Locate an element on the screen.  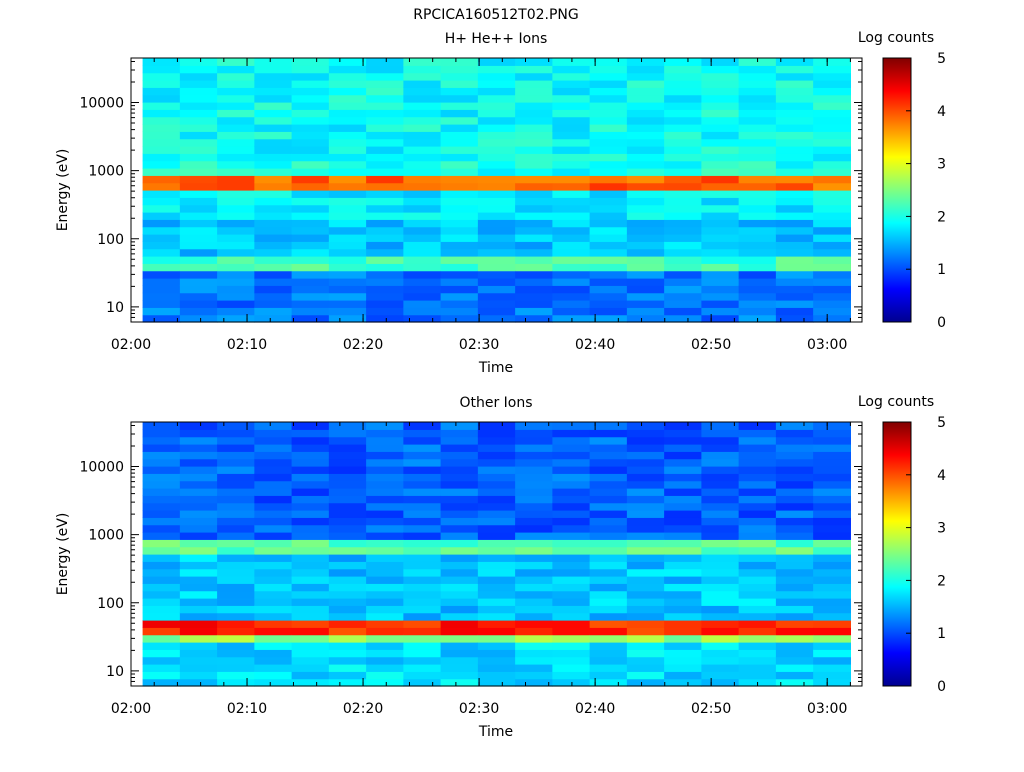
y-tick-label: 10000 is located at coordinates (101, 104).